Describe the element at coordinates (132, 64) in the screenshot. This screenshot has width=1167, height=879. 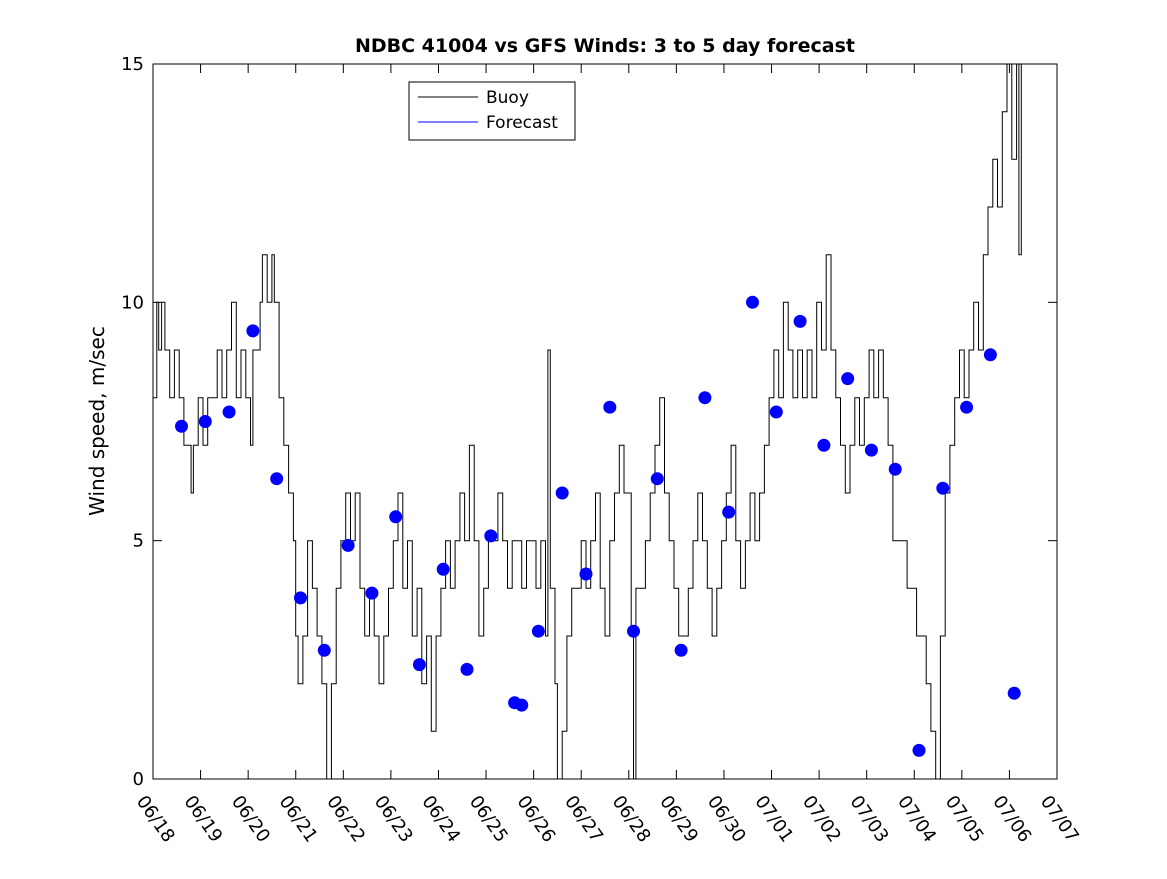
I see `y-tick-label: 15` at that location.